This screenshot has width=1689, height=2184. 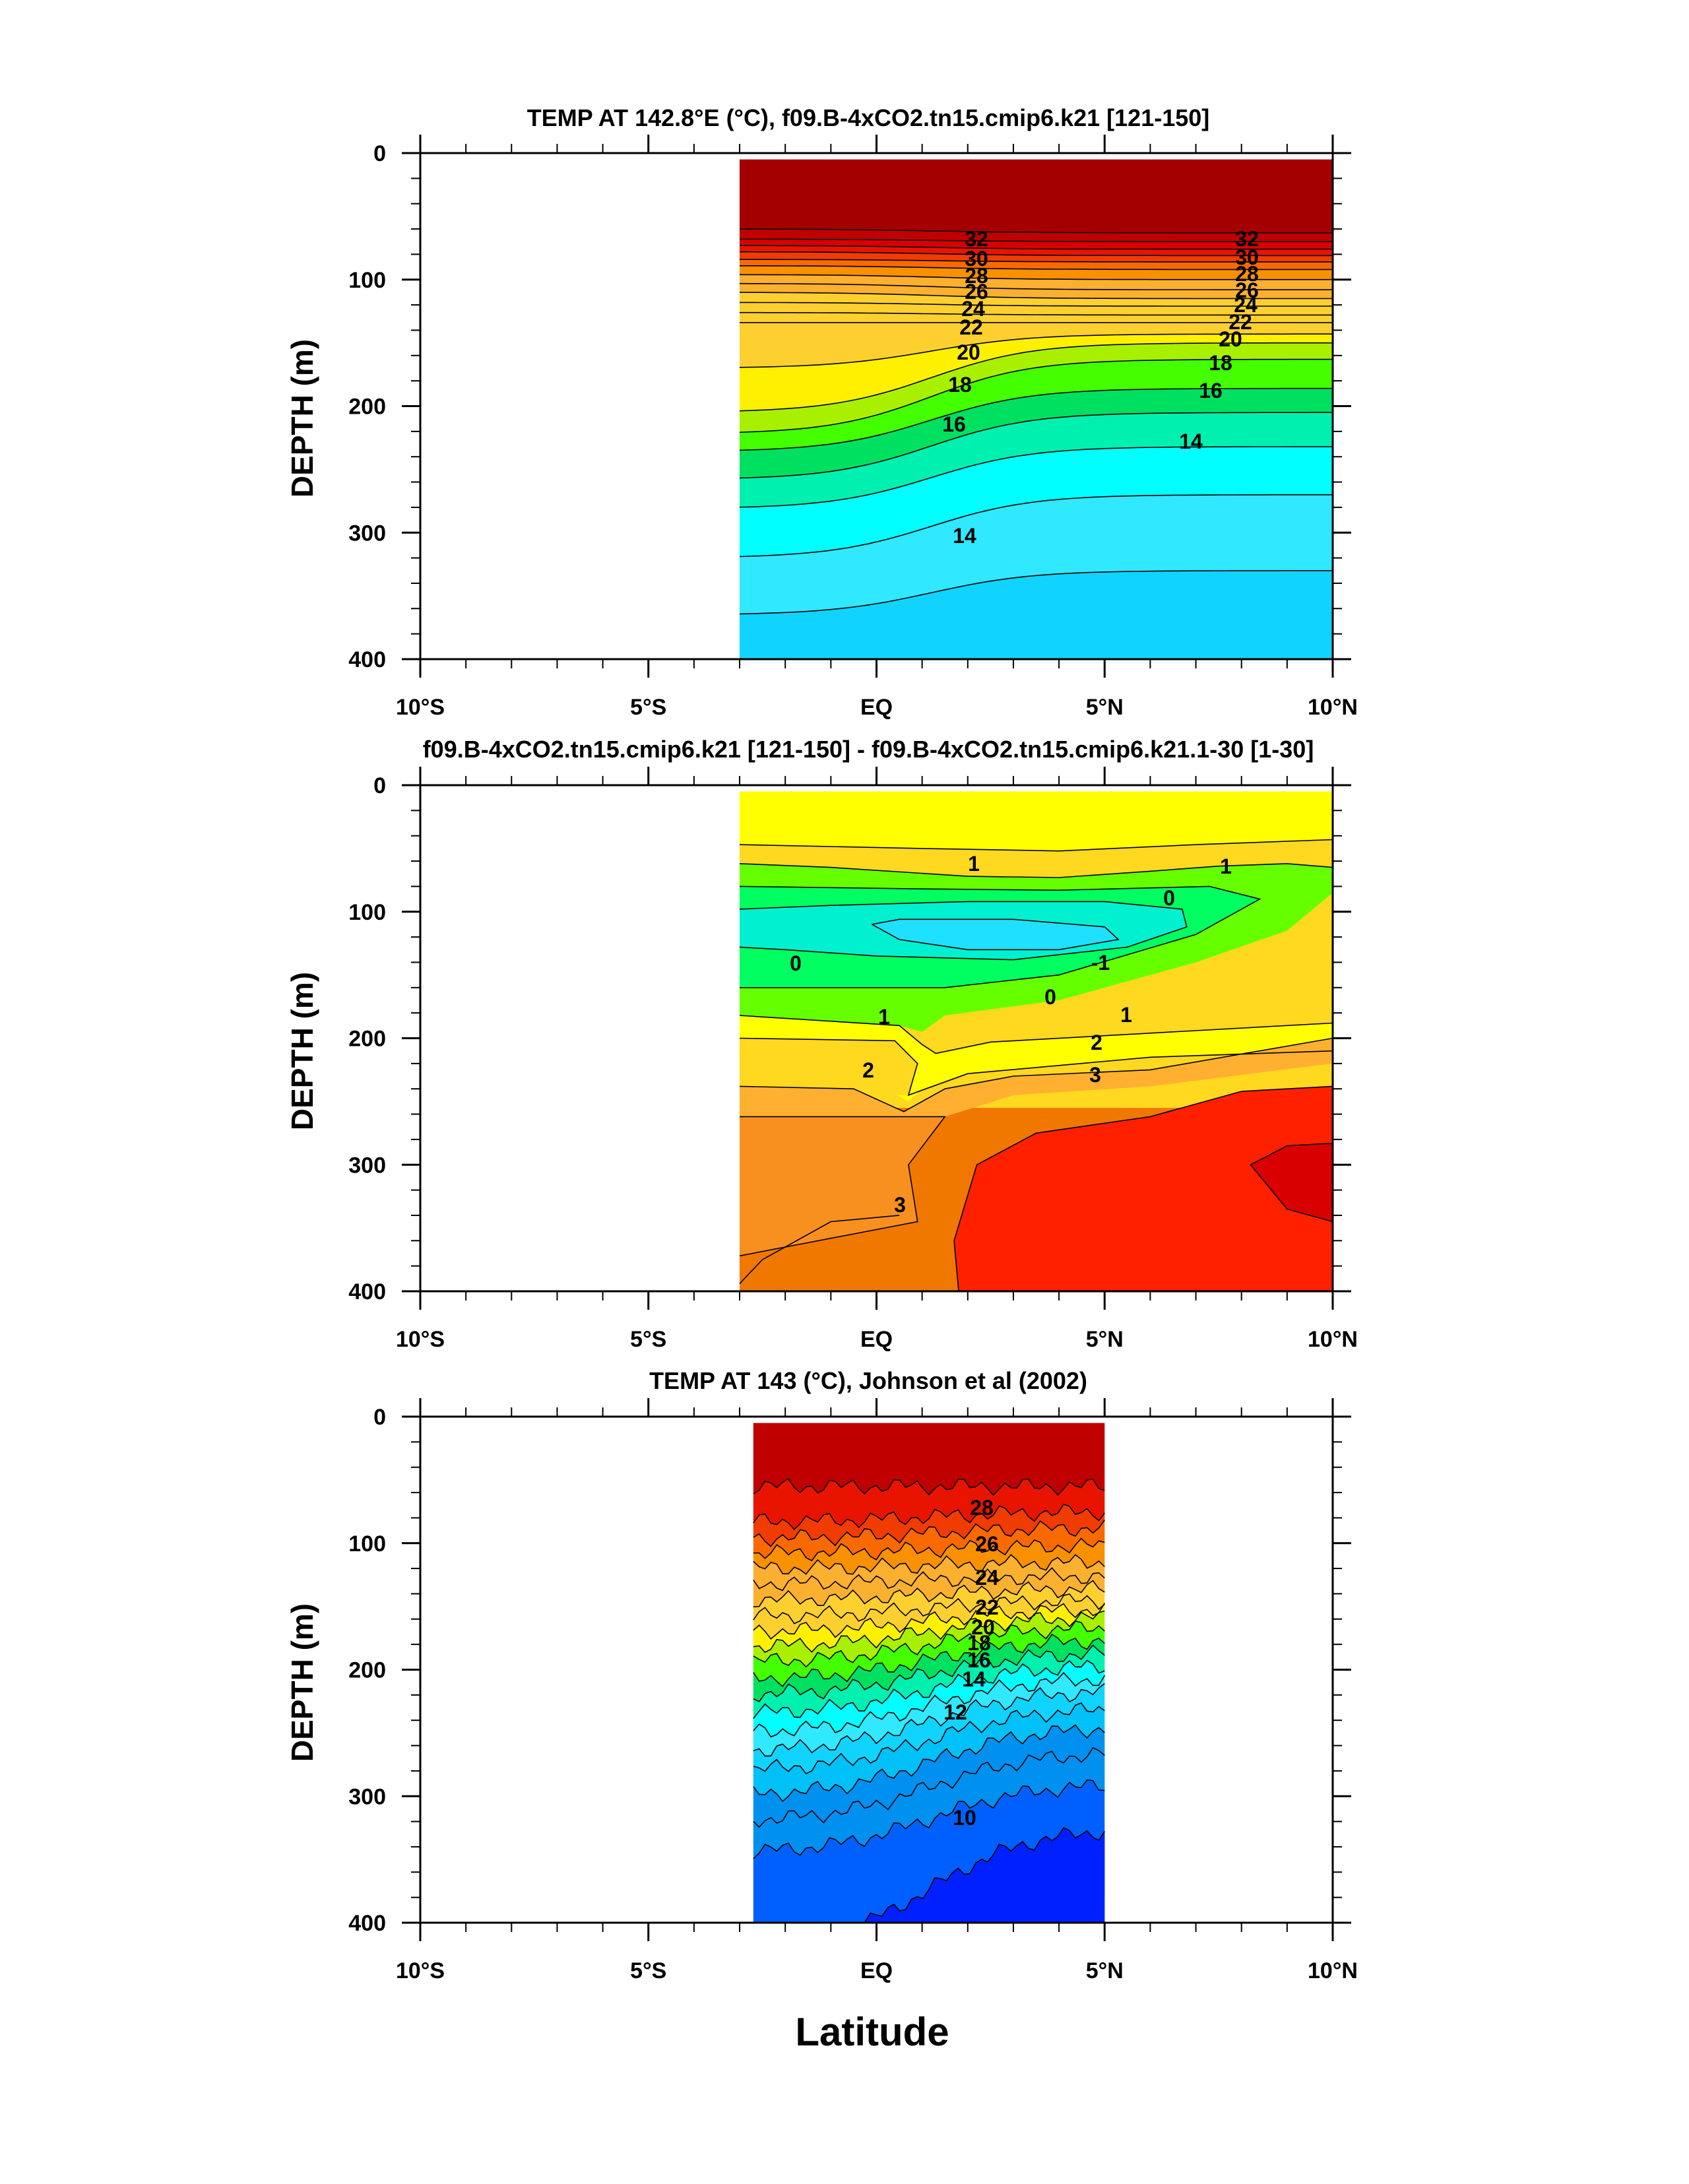 What do you see at coordinates (964, 1818) in the screenshot?
I see `contour-label: 10` at bounding box center [964, 1818].